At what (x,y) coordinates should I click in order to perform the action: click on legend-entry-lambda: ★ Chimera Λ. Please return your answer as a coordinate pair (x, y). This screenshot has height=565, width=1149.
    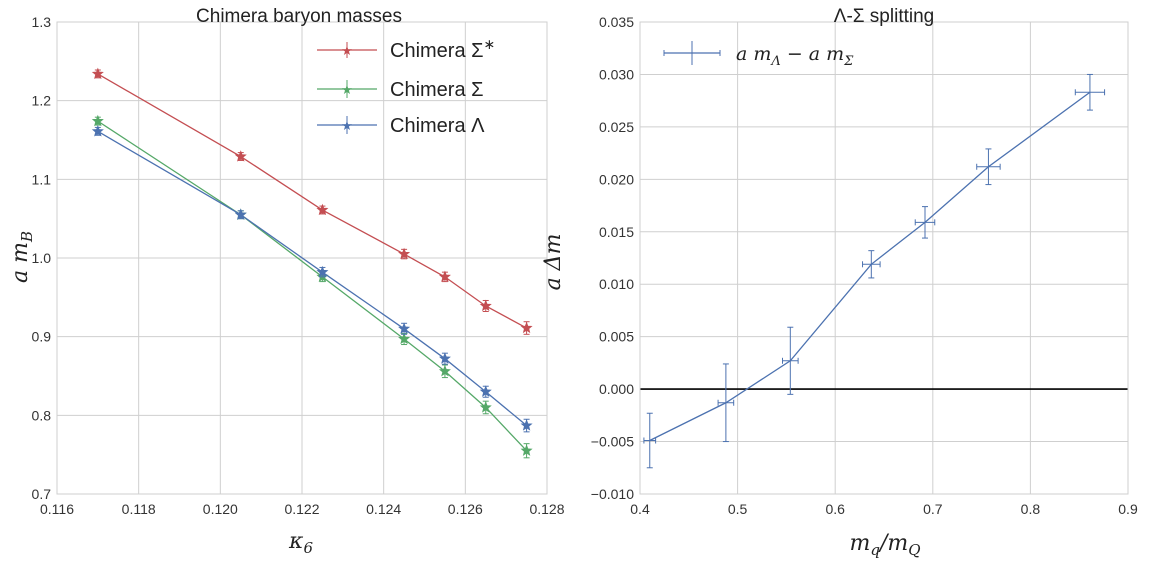
    Looking at the image, I should click on (401, 126).